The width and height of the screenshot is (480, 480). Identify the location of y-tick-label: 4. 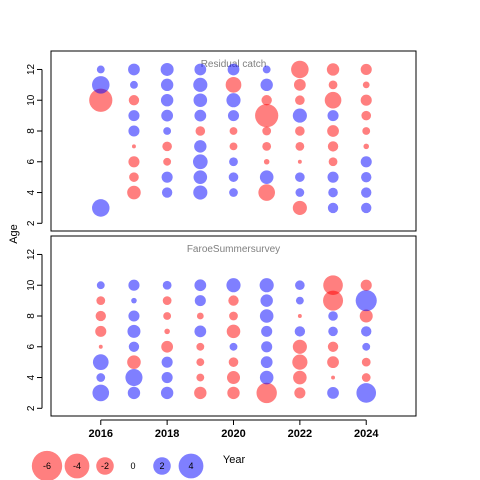
(31, 377).